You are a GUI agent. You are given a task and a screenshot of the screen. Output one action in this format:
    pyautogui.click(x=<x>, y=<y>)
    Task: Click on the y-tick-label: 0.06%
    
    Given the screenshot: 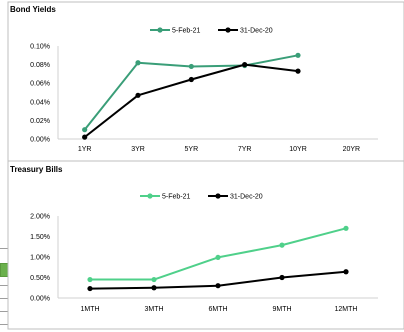 What is the action you would take?
    pyautogui.click(x=40, y=84)
    